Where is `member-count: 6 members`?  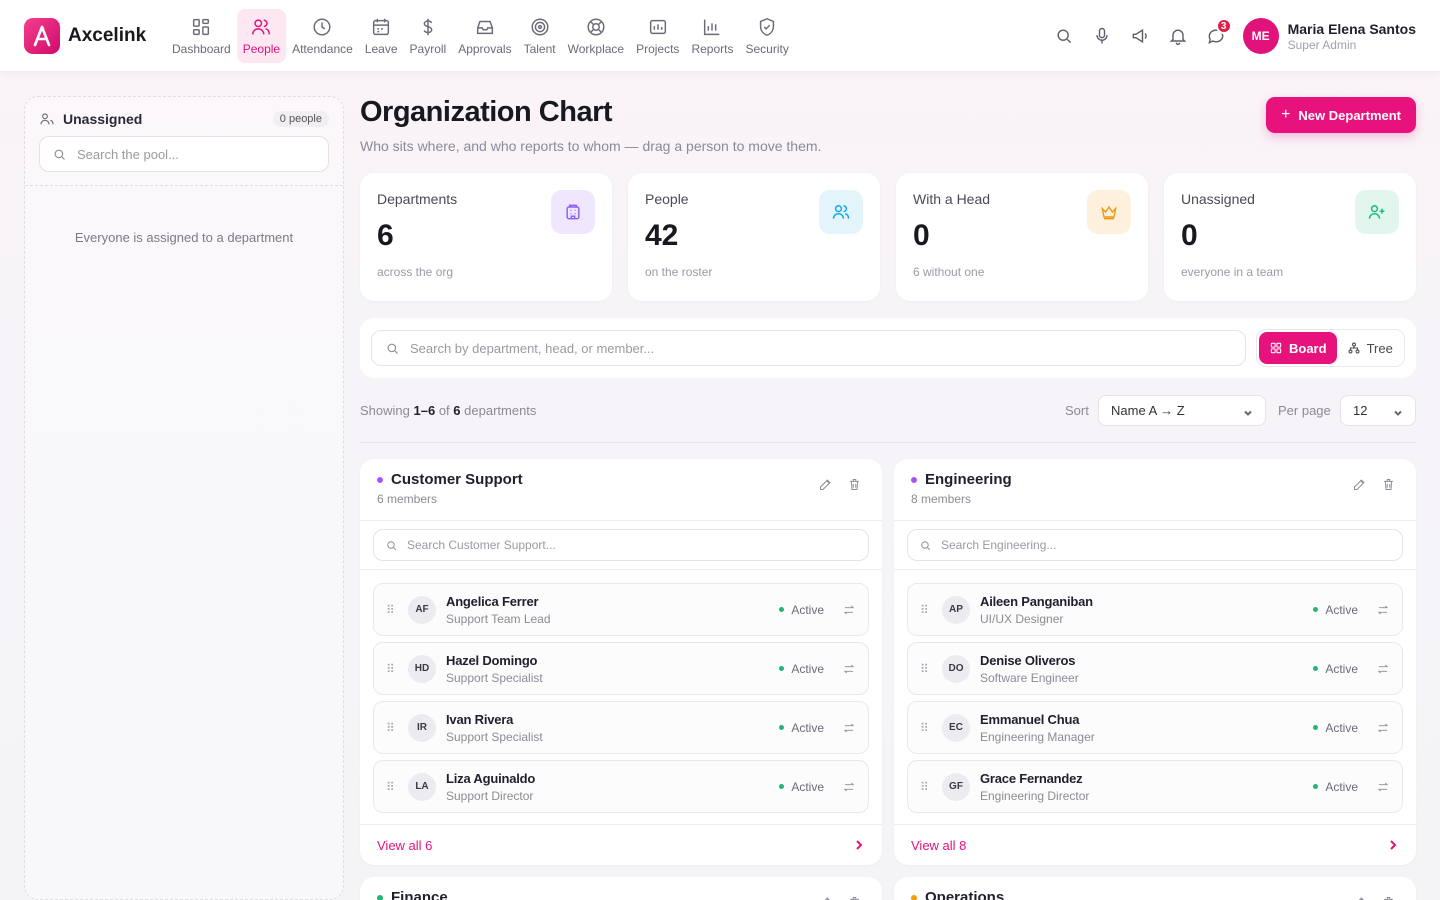 member-count: 6 members is located at coordinates (407, 499).